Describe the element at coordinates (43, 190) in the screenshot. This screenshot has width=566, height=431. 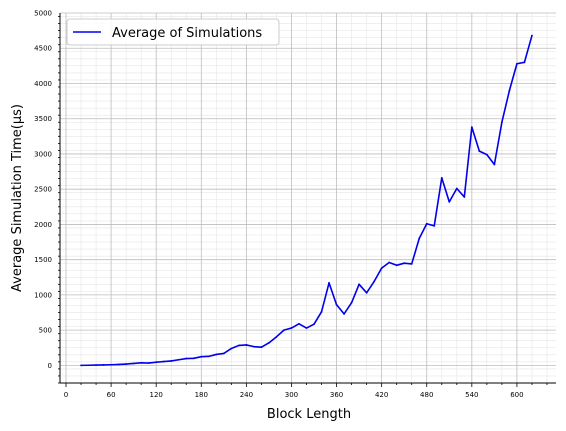
I see `y-tick-label: 2500` at that location.